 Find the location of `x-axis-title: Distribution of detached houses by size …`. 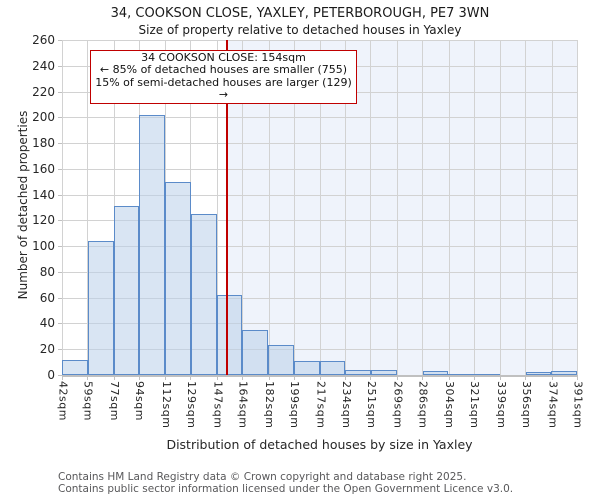

x-axis-title: Distribution of detached houses by size … is located at coordinates (319, 444).